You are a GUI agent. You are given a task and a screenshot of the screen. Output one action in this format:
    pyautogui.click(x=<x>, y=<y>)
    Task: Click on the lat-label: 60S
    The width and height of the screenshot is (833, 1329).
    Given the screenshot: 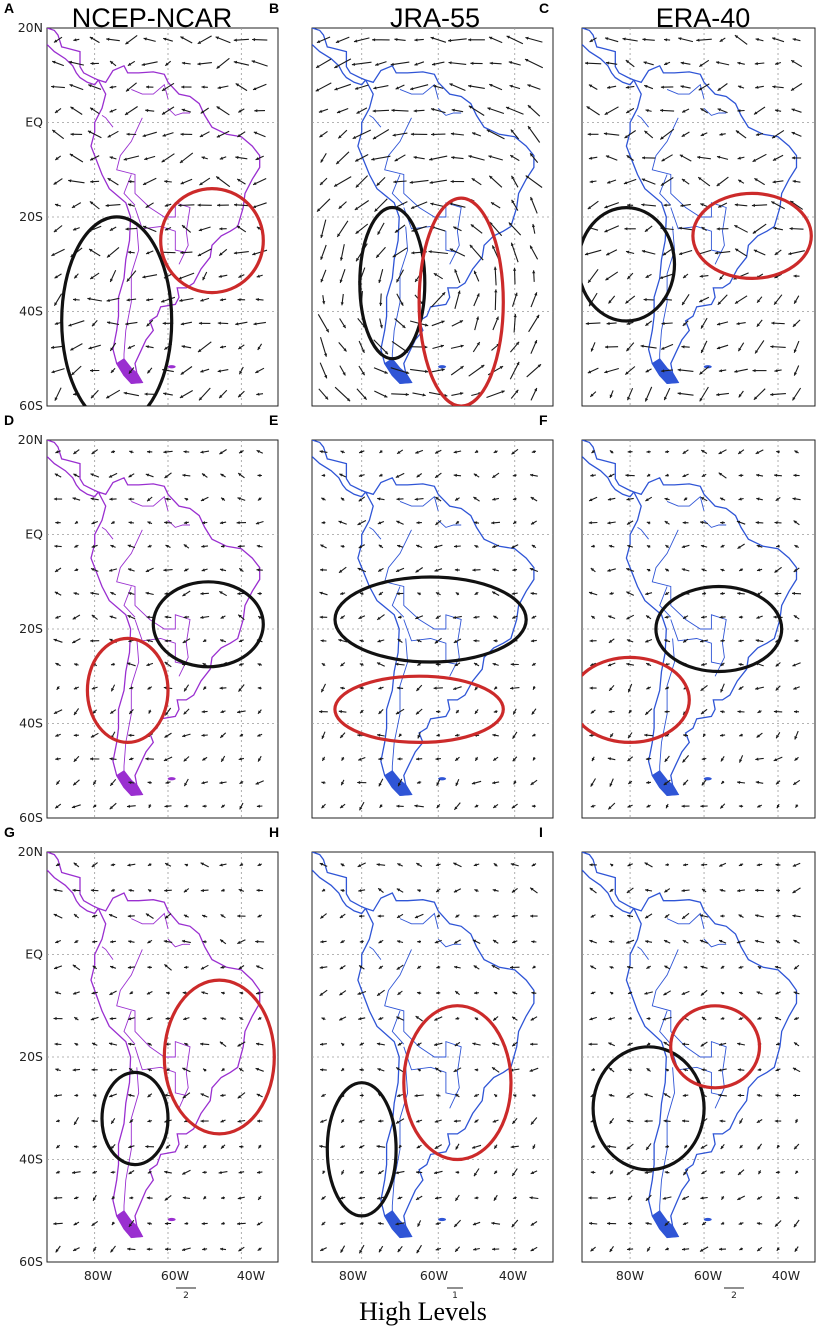 What is the action you would take?
    pyautogui.click(x=31, y=405)
    